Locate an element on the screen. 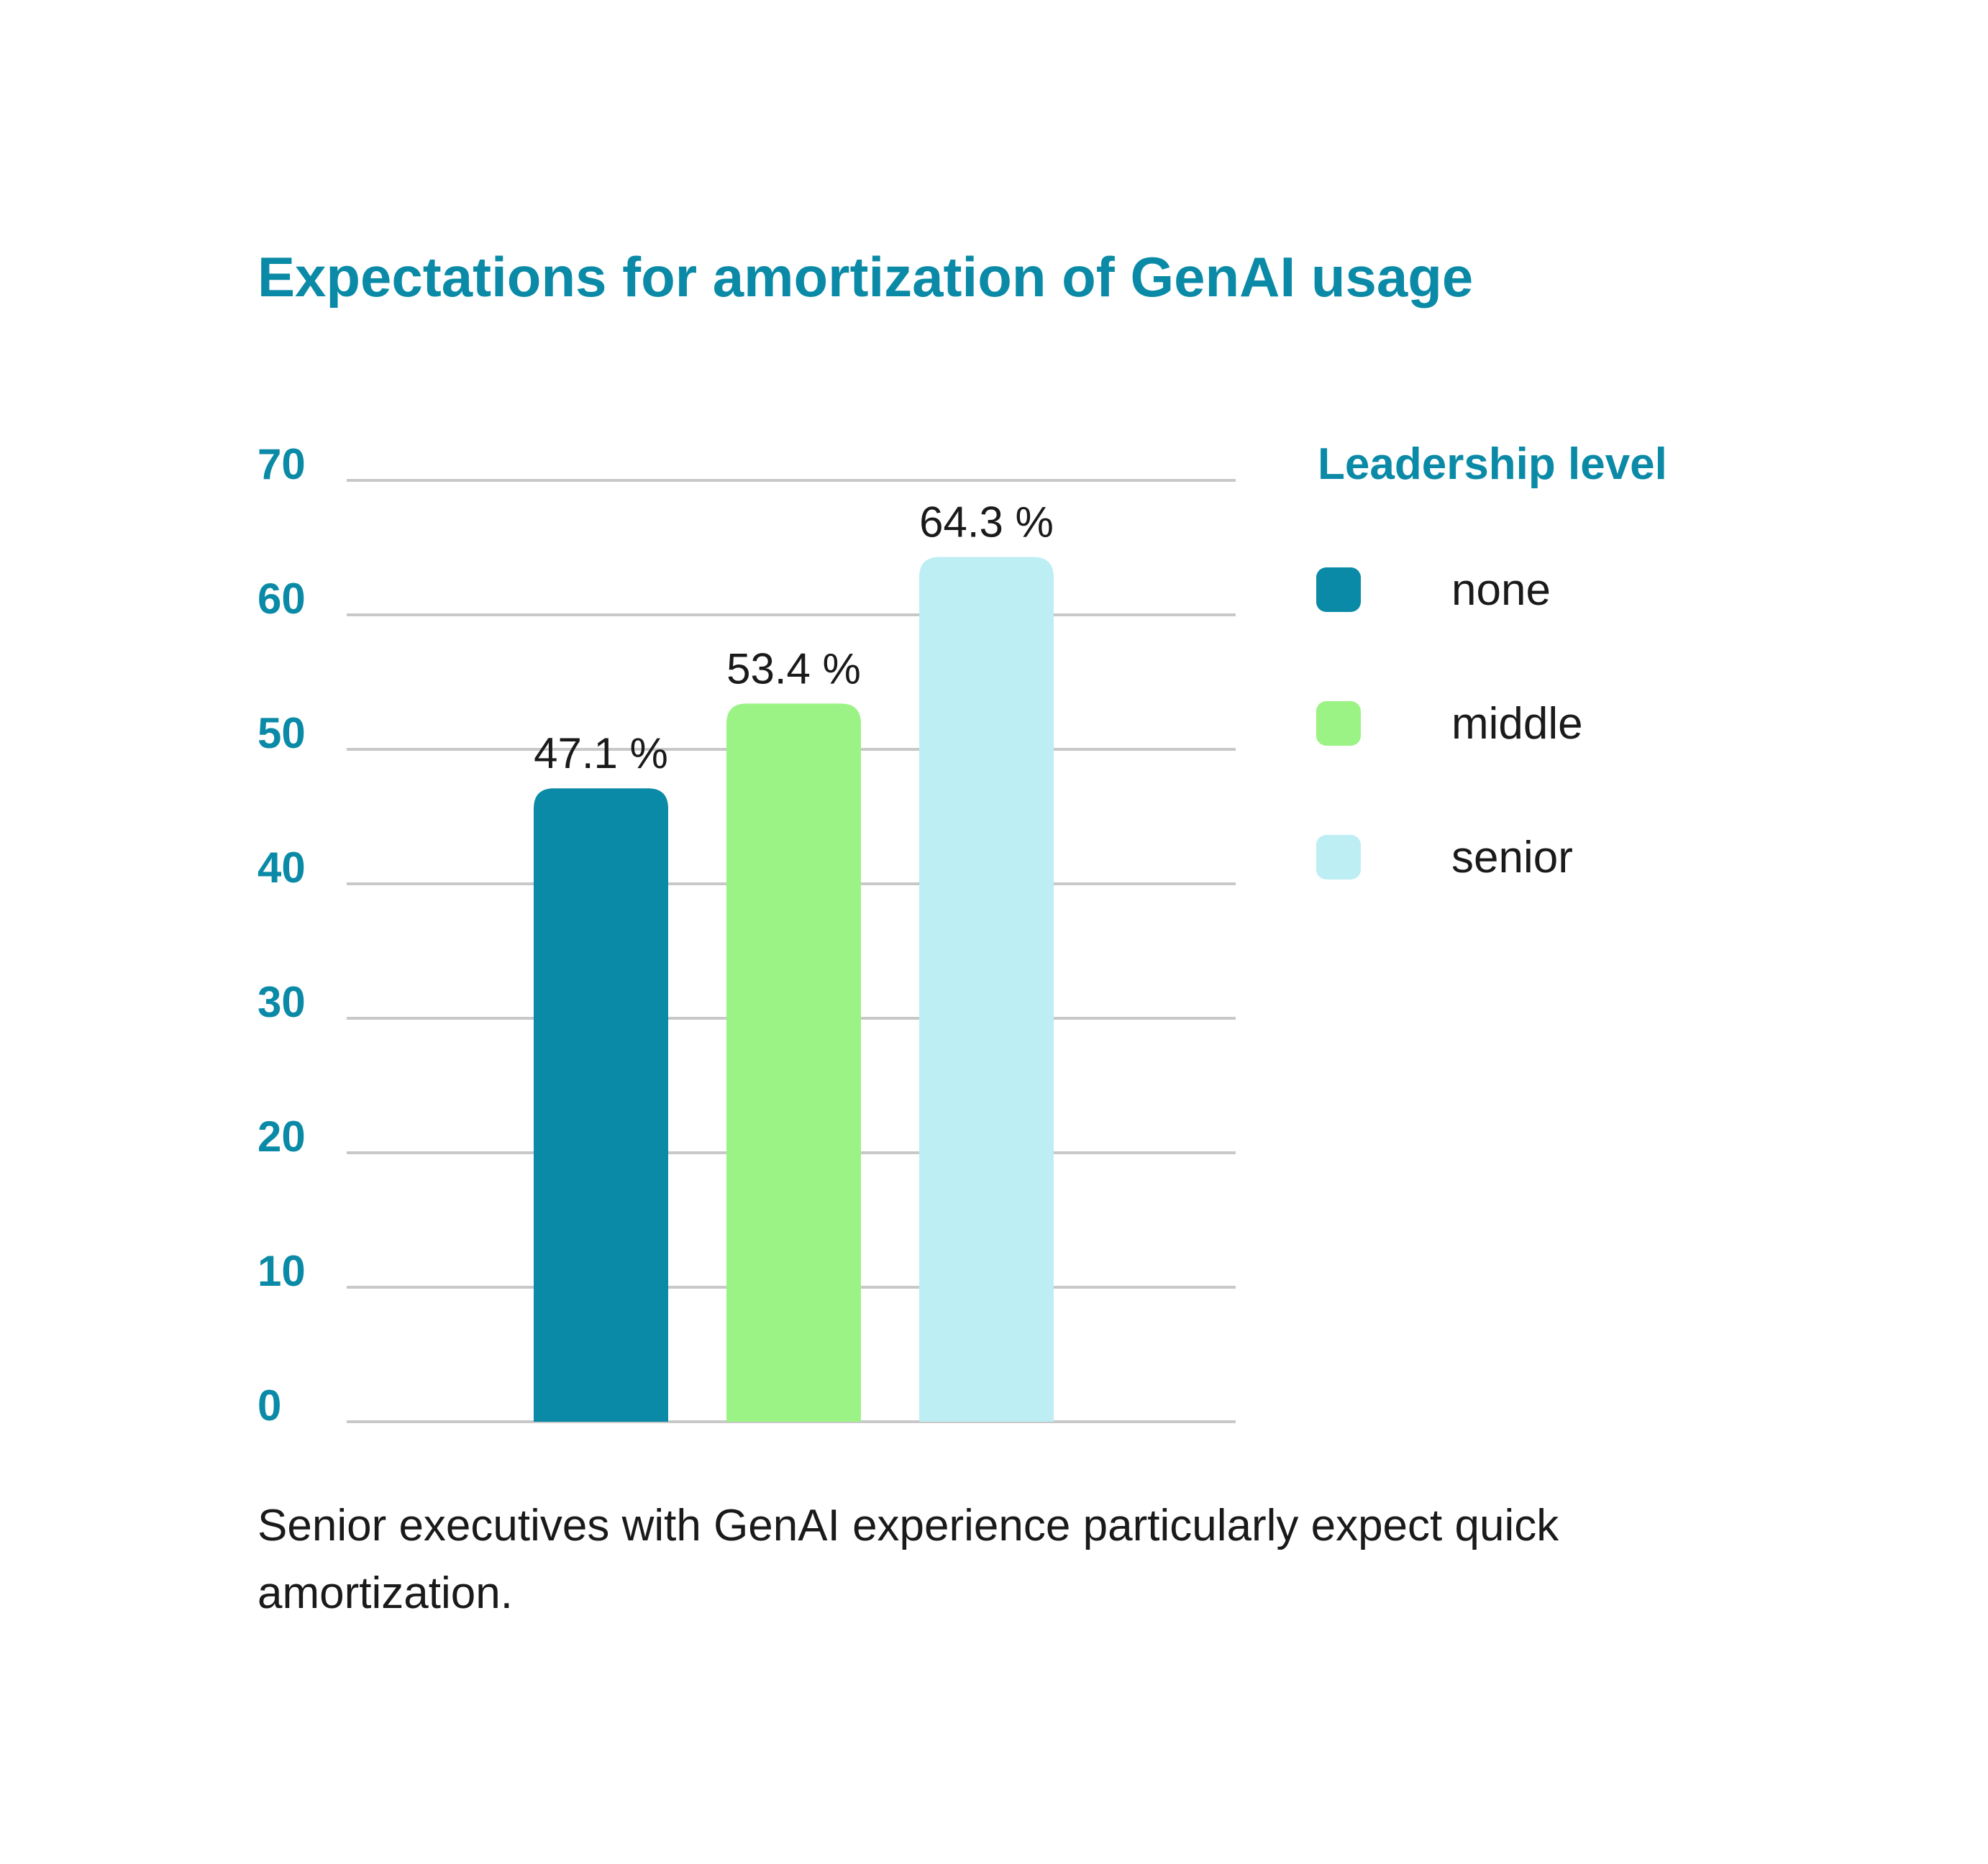  bar-middle is located at coordinates (793, 1062).